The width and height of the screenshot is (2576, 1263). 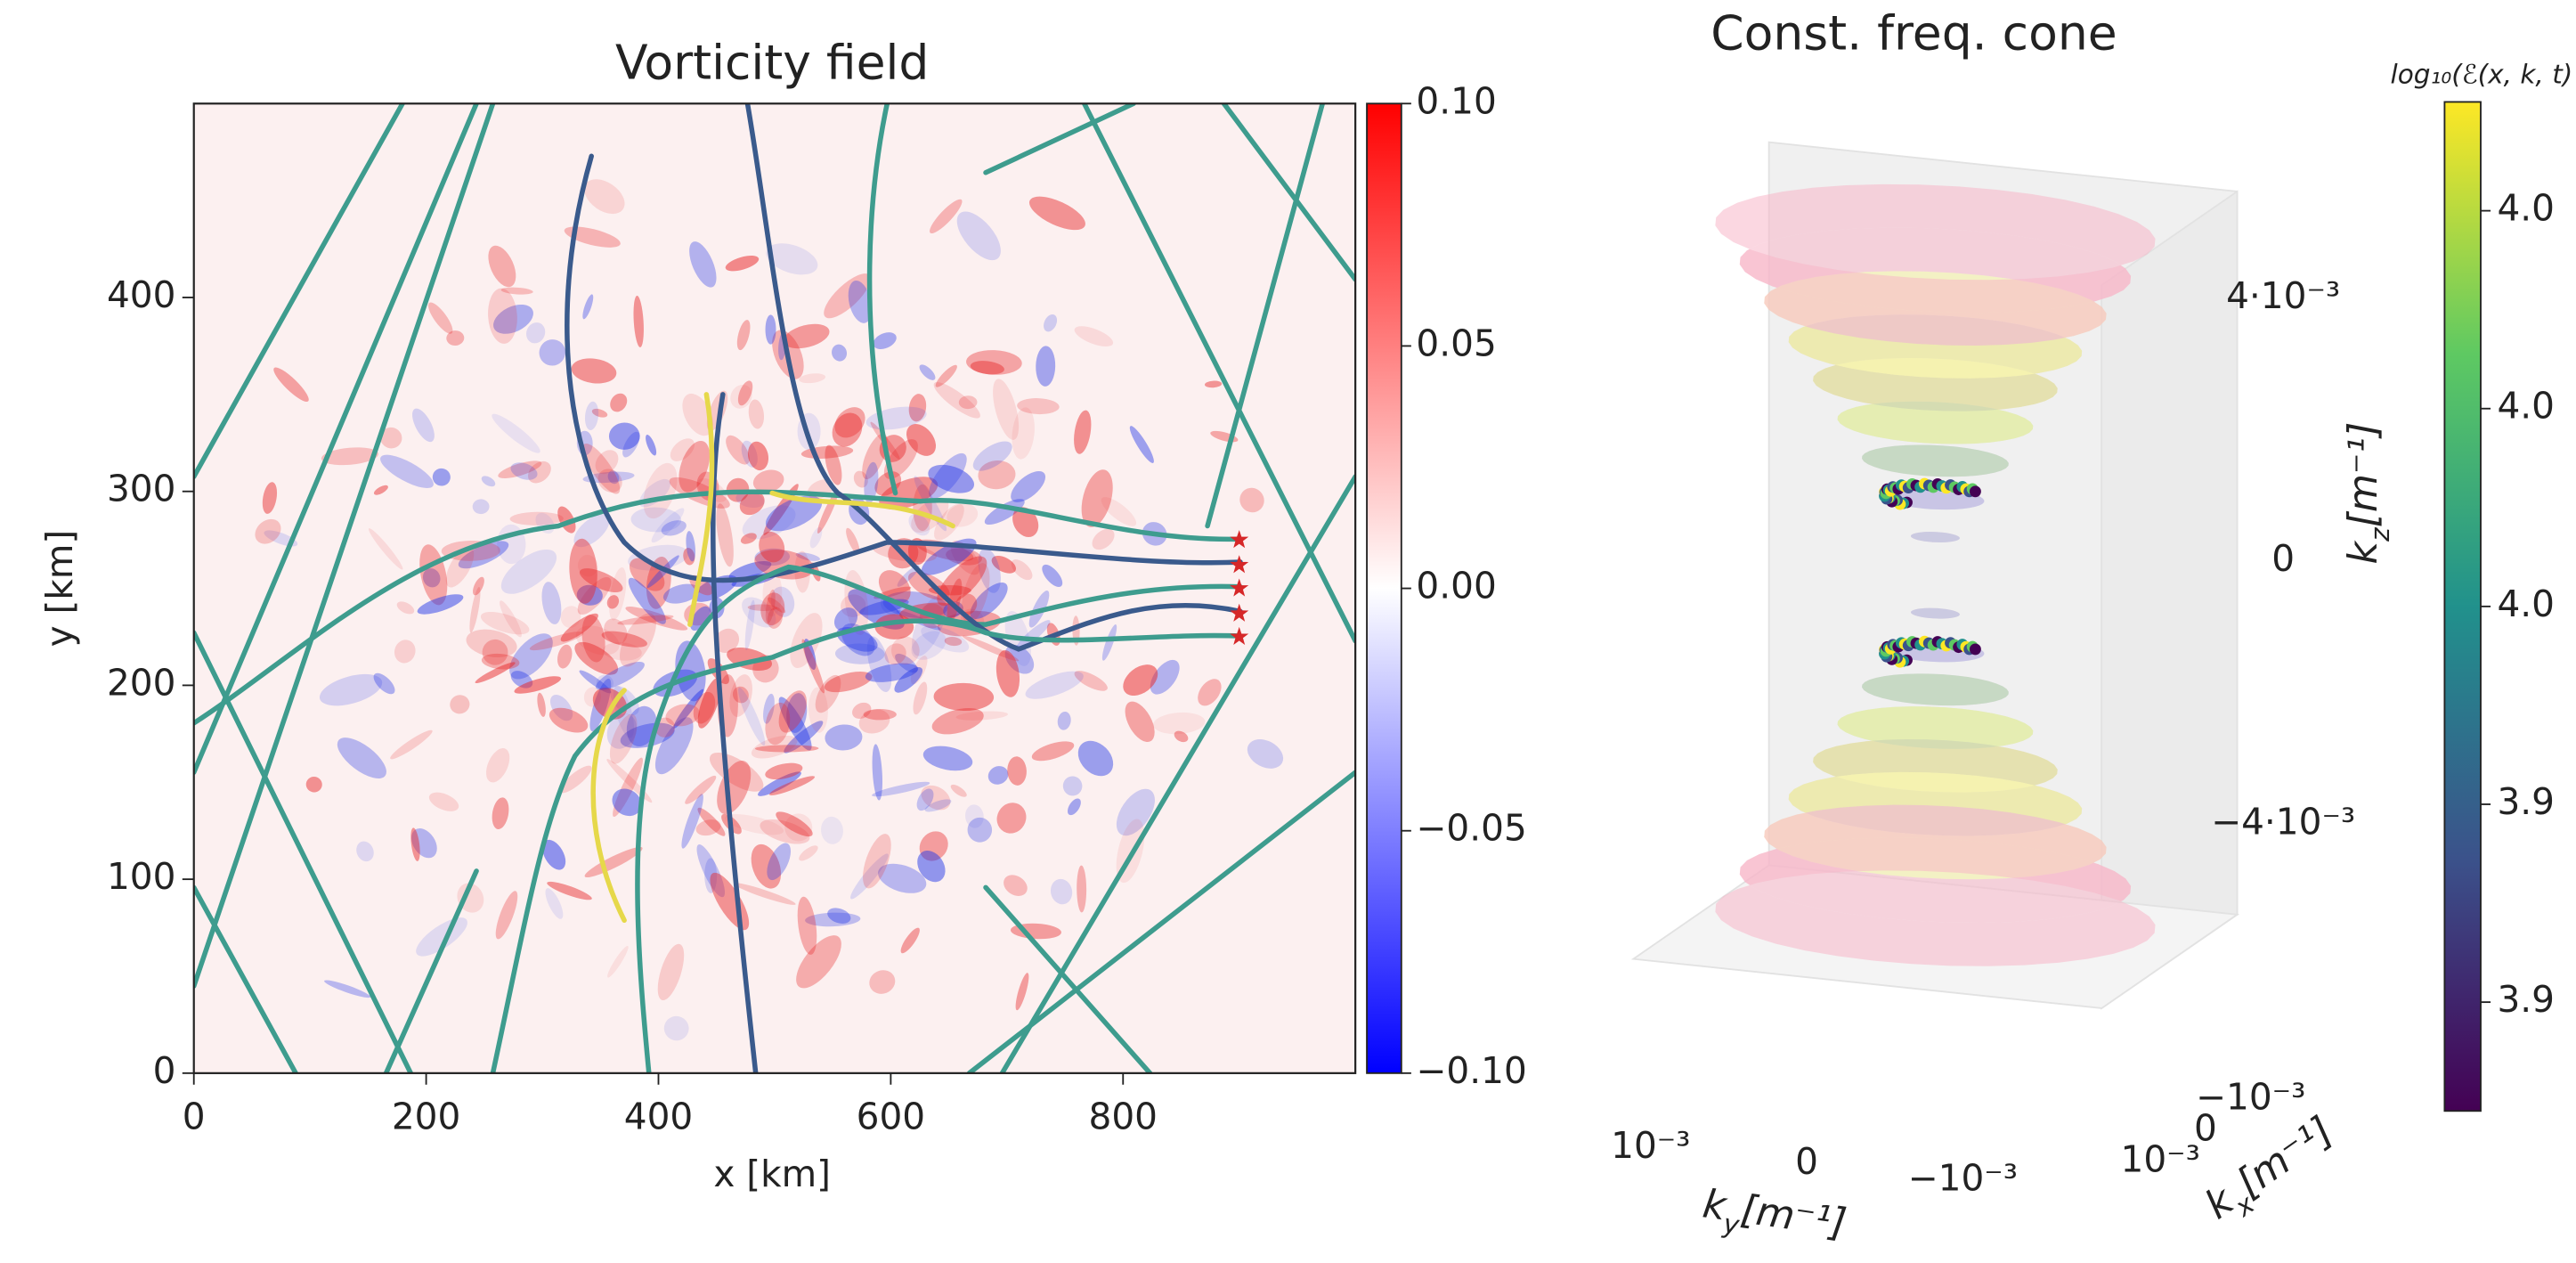 I want to click on colorbar-tick-label: 0.10, so click(x=1456, y=100).